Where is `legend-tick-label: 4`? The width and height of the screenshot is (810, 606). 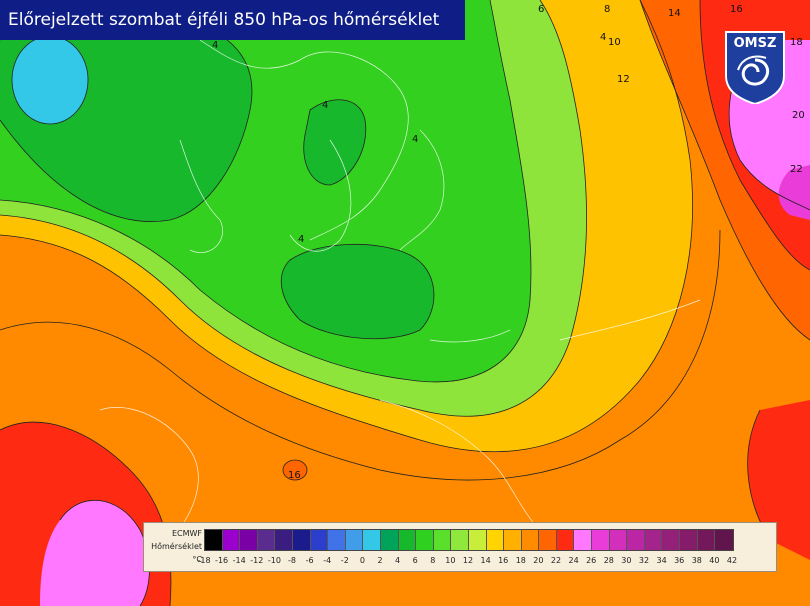
legend-tick-label: 4 is located at coordinates (398, 560).